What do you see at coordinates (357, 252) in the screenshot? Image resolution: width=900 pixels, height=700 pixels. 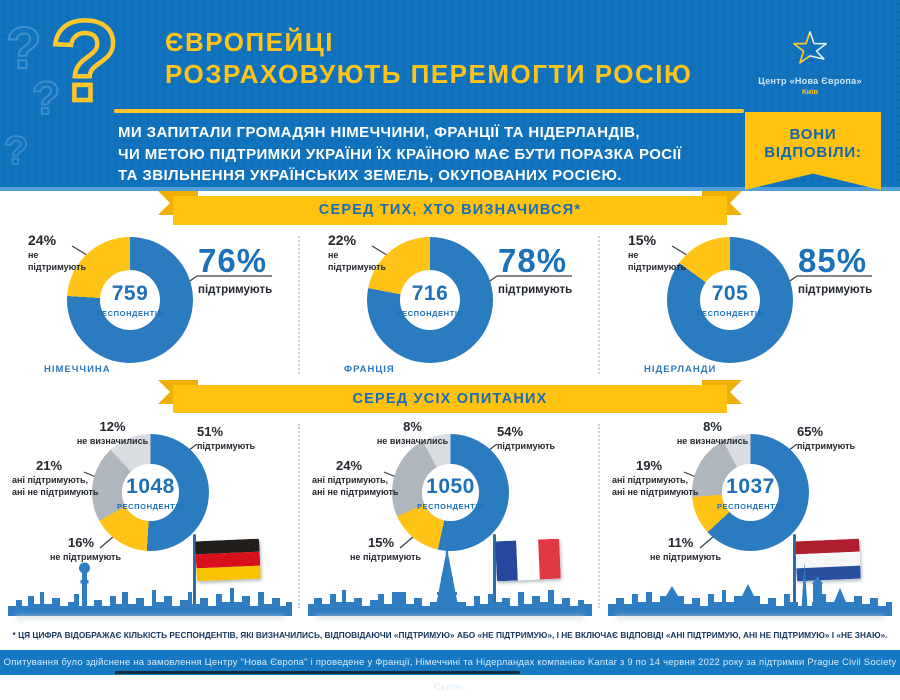 I see `callout-not-support: 22% не підтримують` at bounding box center [357, 252].